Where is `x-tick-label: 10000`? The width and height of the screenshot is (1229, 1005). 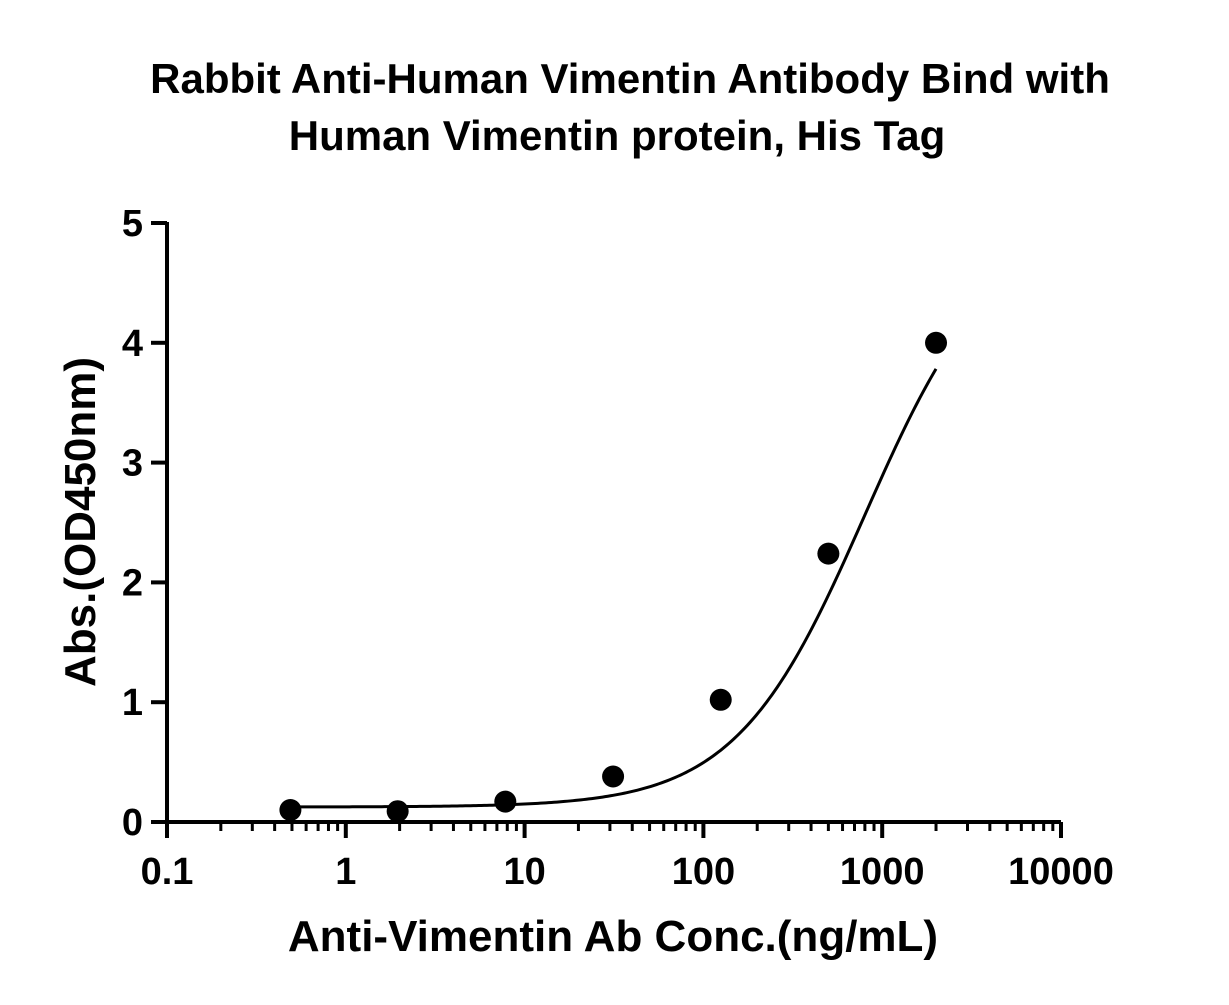
x-tick-label: 10000 is located at coordinates (1061, 872).